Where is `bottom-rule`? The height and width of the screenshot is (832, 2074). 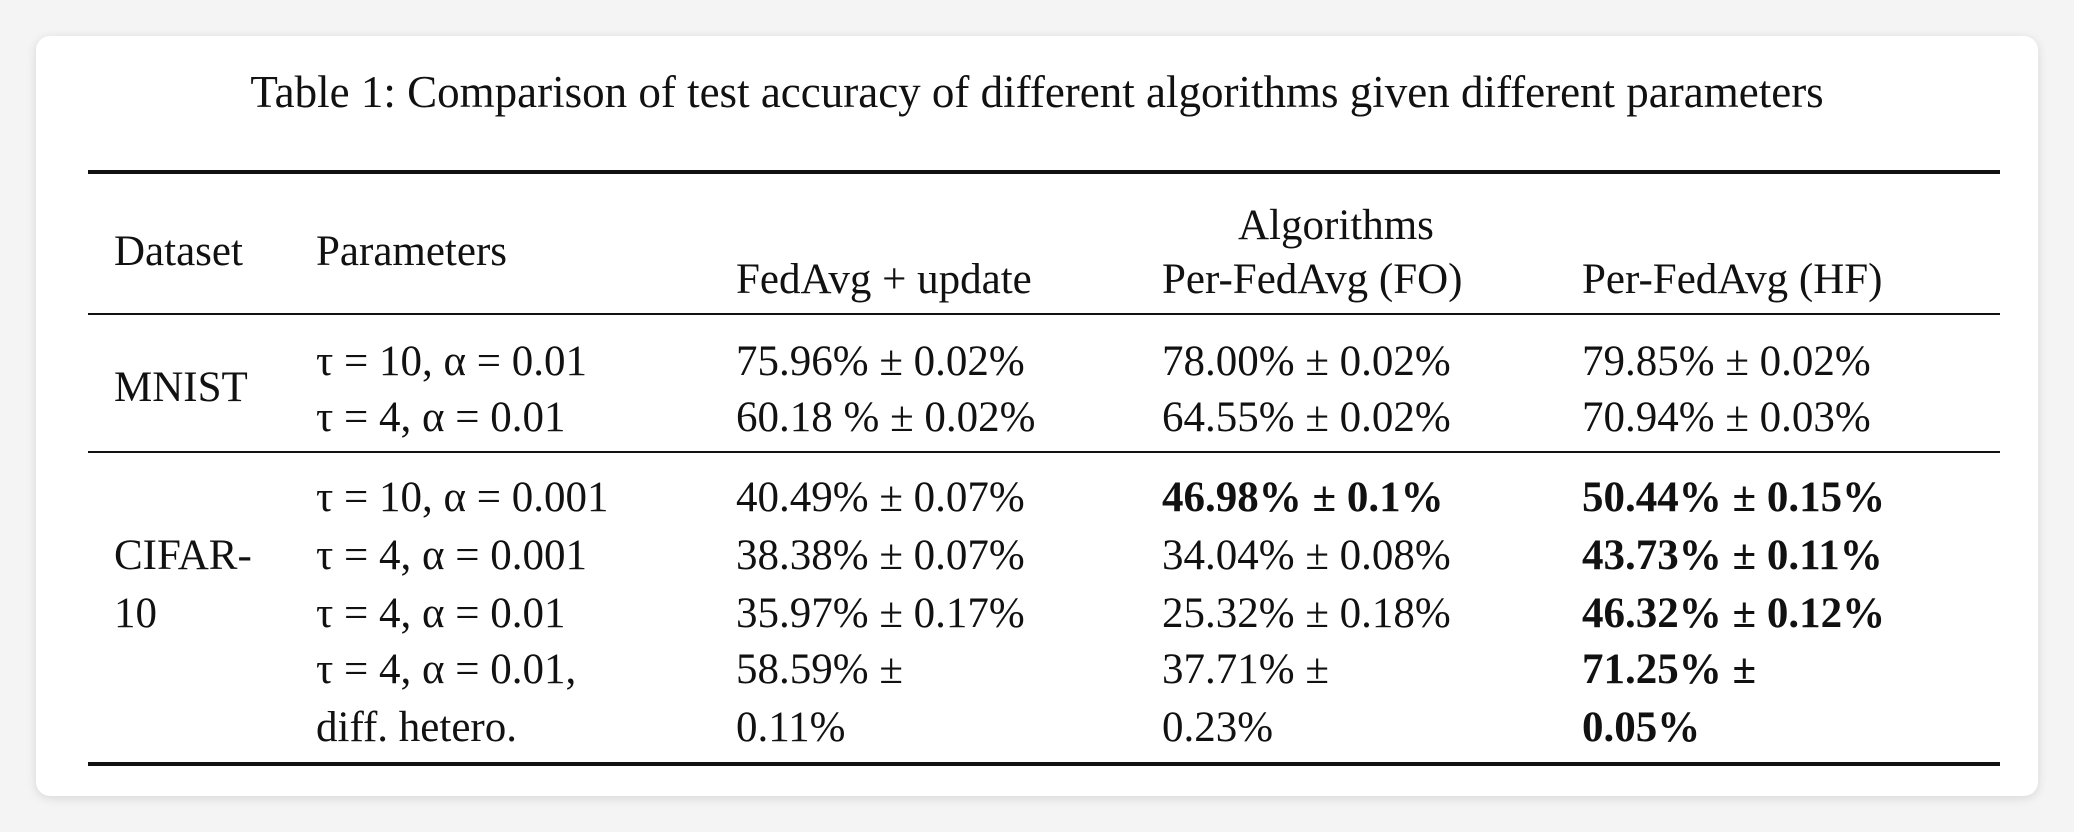 bottom-rule is located at coordinates (1044, 764).